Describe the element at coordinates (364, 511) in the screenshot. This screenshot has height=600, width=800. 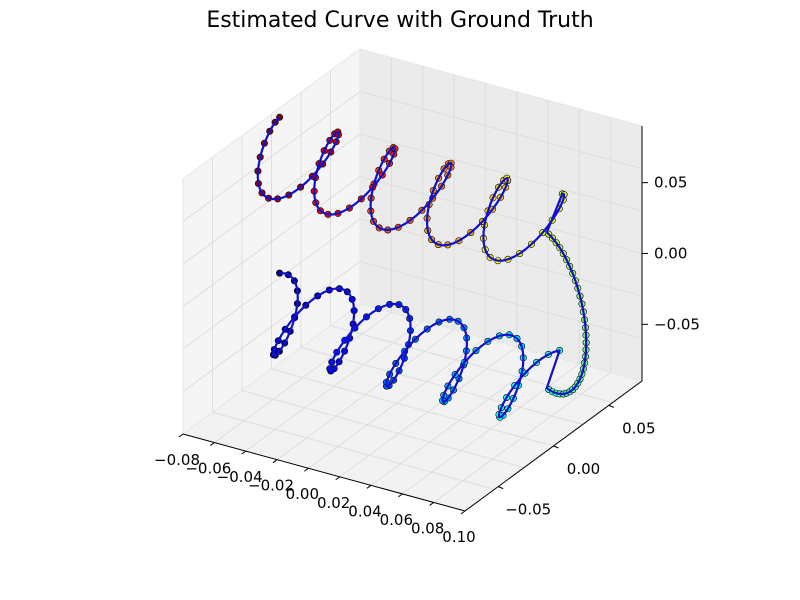
I see `x-tick-label: 0.04` at that location.